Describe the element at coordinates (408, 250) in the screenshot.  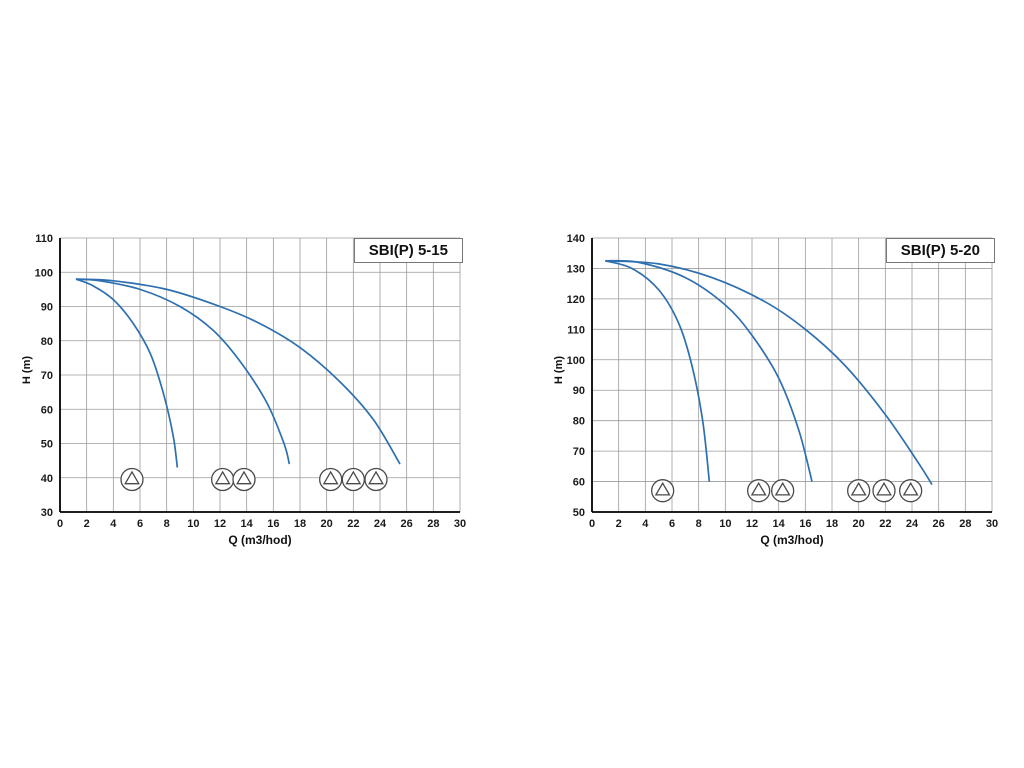
I see `chart-title: SBI(P) 5-15` at that location.